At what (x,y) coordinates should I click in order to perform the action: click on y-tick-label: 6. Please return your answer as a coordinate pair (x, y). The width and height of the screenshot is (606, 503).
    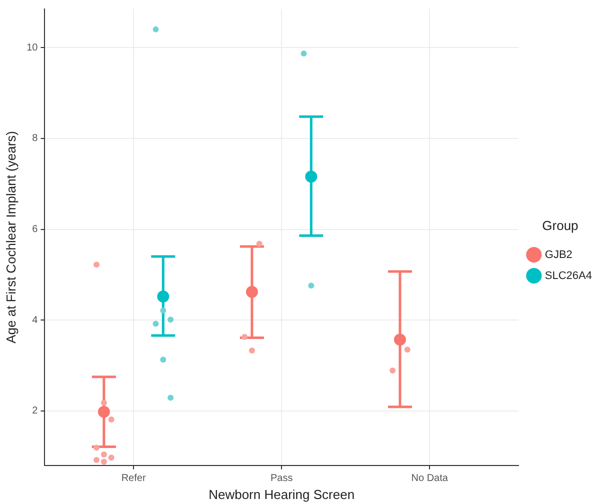
    Looking at the image, I should click on (35, 230).